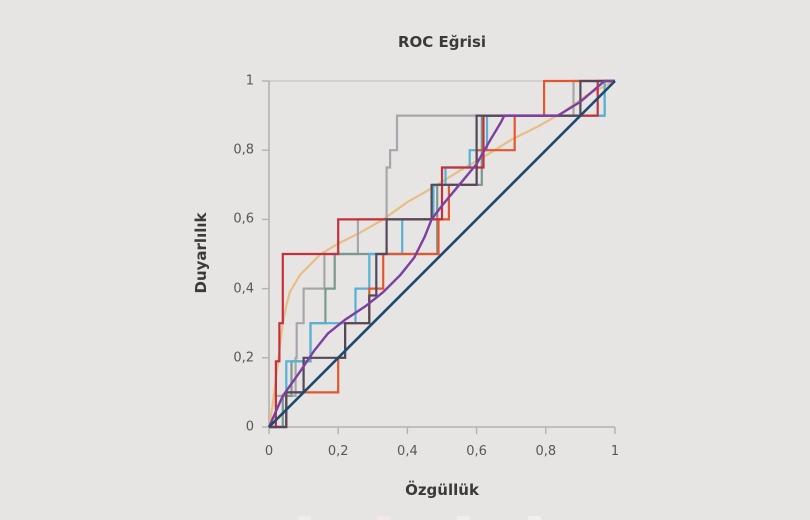  I want to click on y-tick-label: 1, so click(249, 81).